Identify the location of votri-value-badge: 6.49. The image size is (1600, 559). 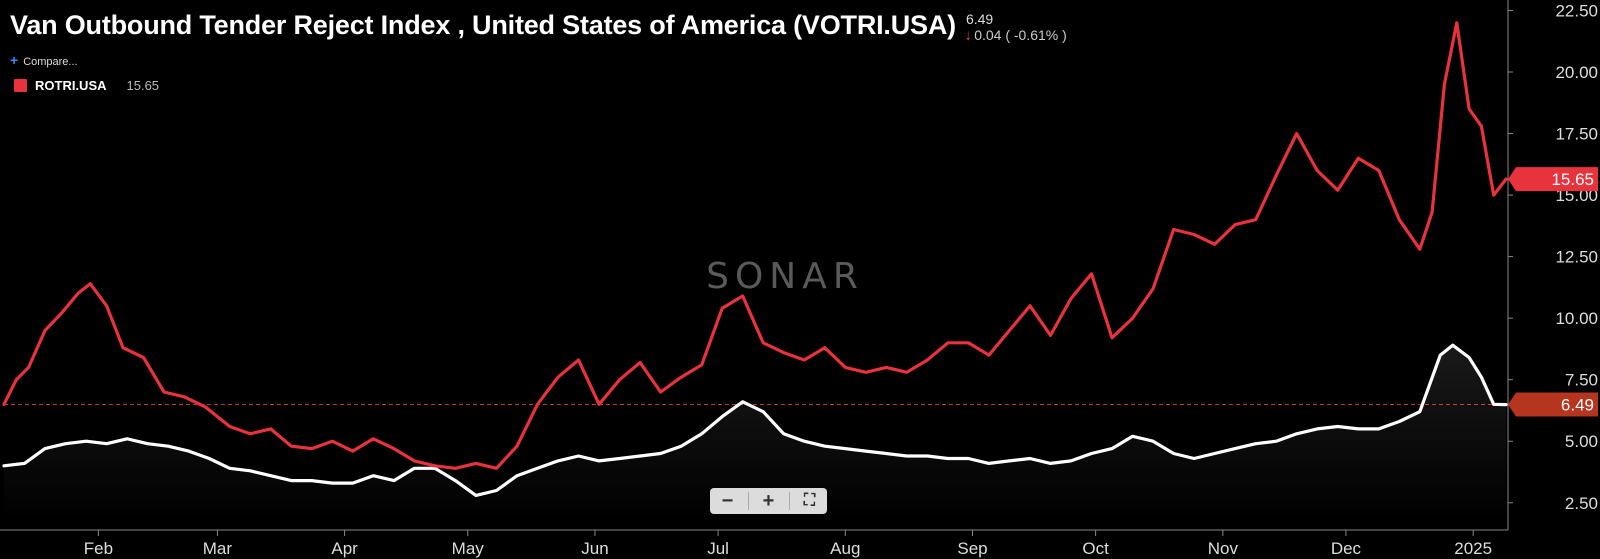
(1553, 404).